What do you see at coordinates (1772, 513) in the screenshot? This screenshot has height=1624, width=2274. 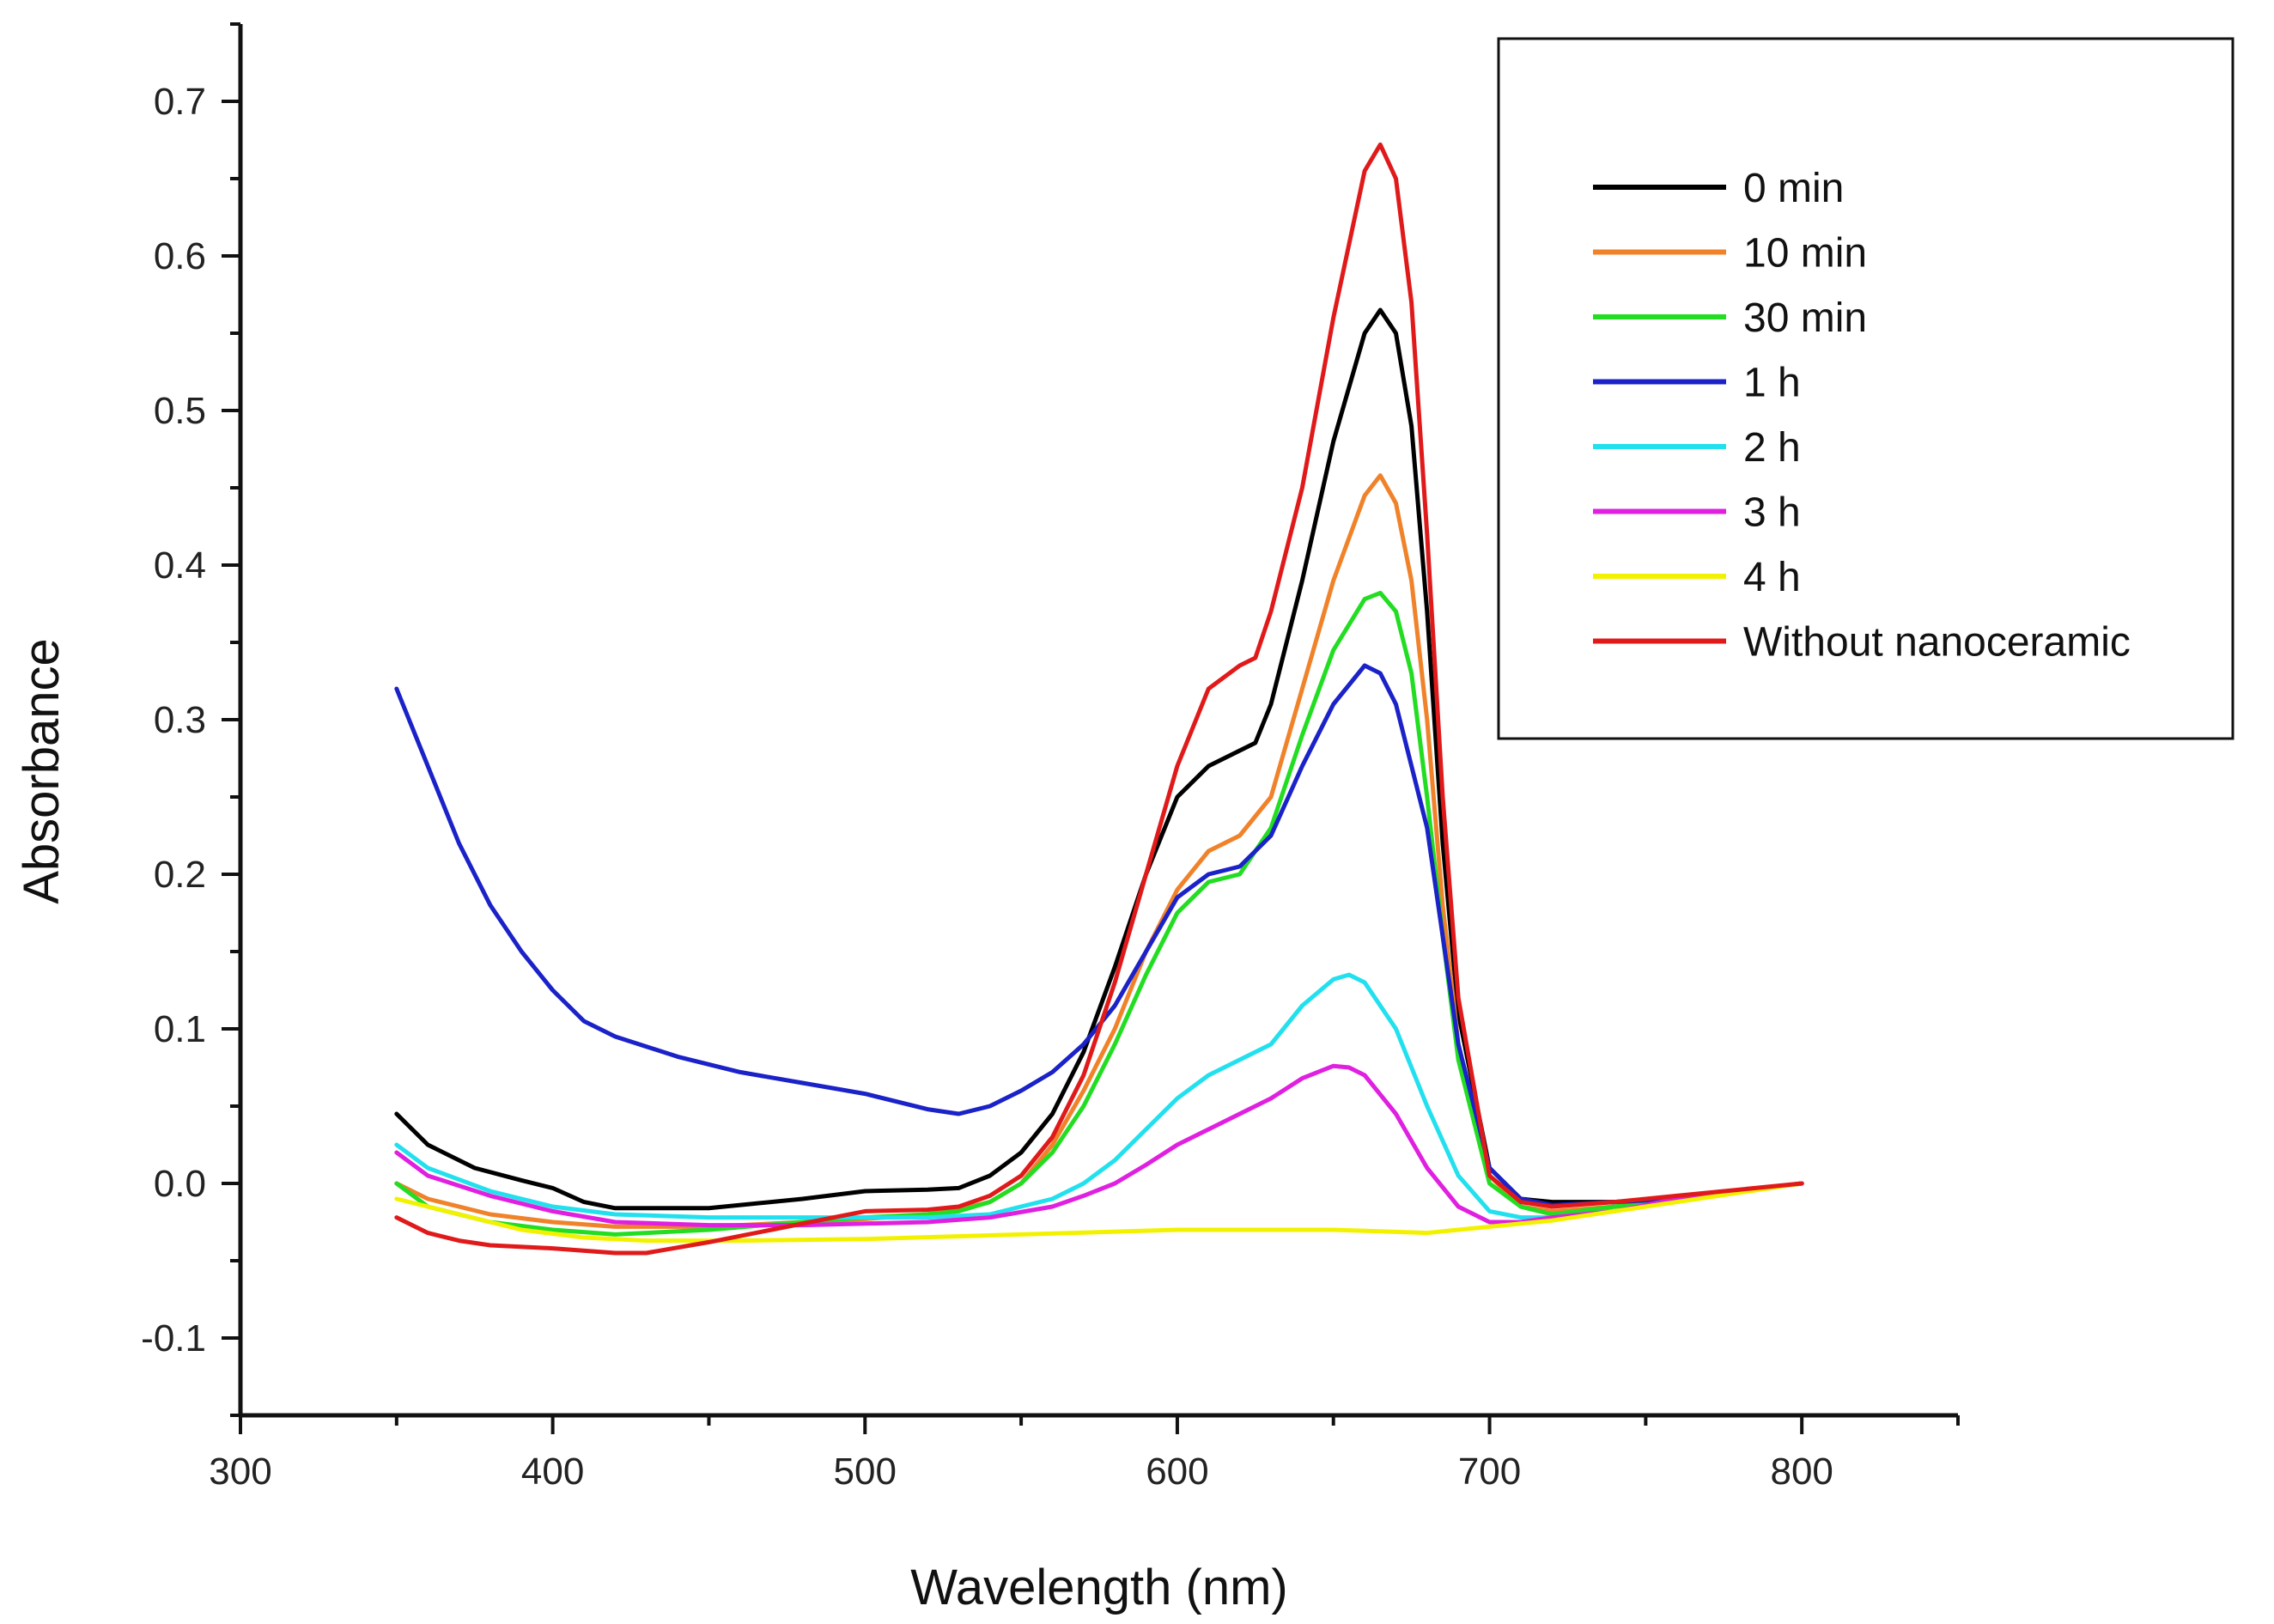 I see `legend-label: 3 h` at bounding box center [1772, 513].